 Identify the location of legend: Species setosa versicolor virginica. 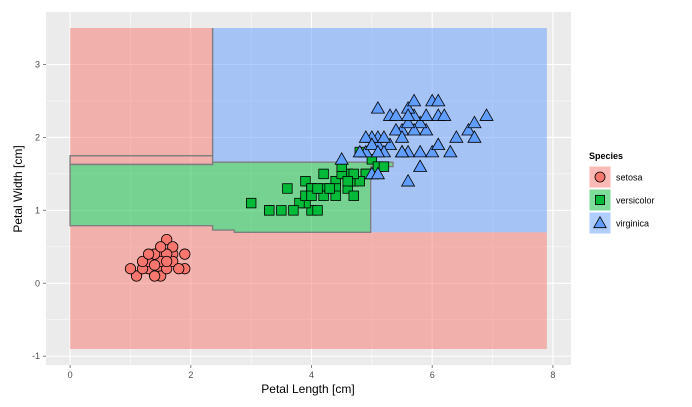
(621, 193).